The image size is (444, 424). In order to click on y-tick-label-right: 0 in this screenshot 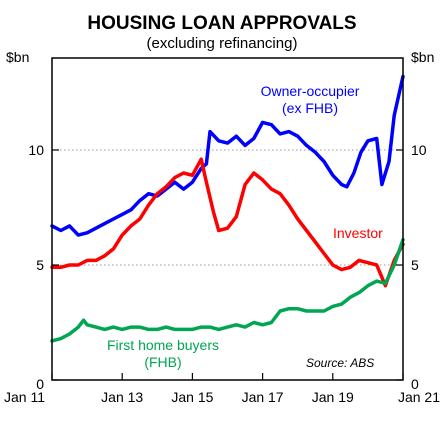, I will do `click(415, 384)`.